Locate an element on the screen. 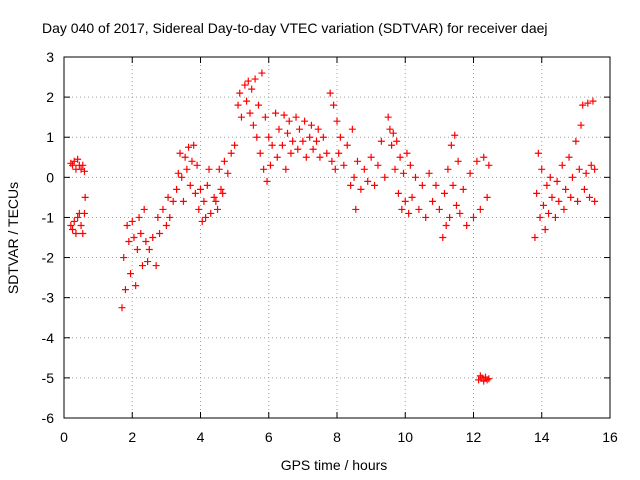  y-tick-label: -3 is located at coordinates (48, 298).